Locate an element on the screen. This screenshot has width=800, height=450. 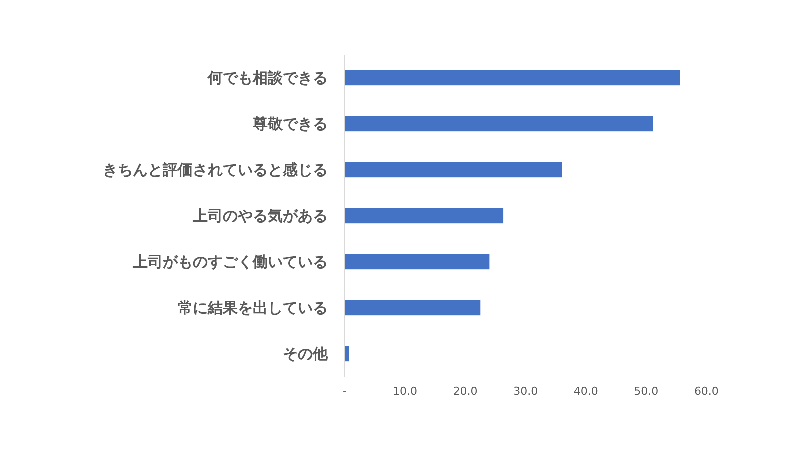
x-tick-label: 50.0 is located at coordinates (646, 391).